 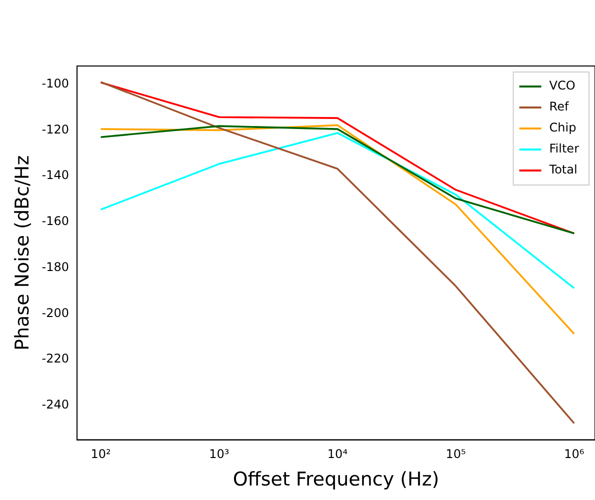 What do you see at coordinates (56, 83) in the screenshot?
I see `y-tick-label: -100` at bounding box center [56, 83].